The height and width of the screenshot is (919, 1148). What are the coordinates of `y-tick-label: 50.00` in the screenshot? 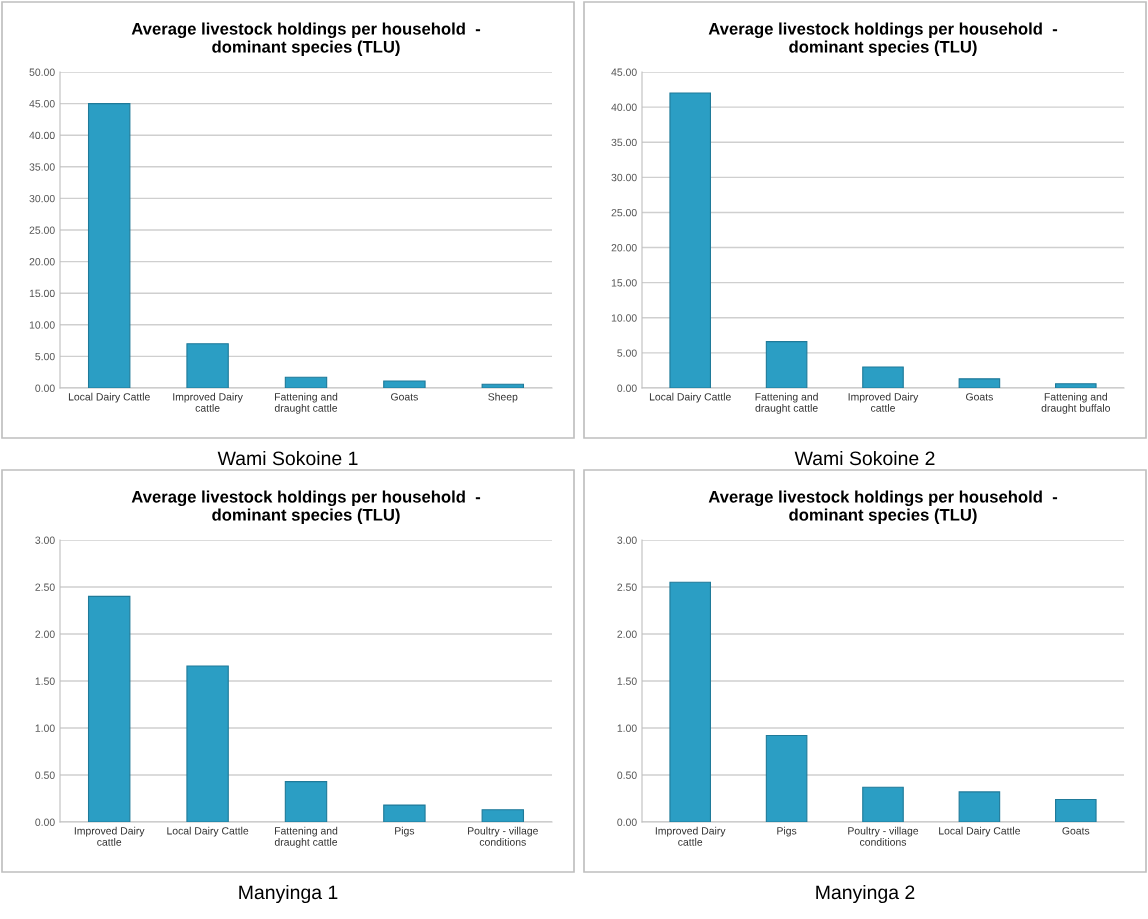 It's located at (42, 72).